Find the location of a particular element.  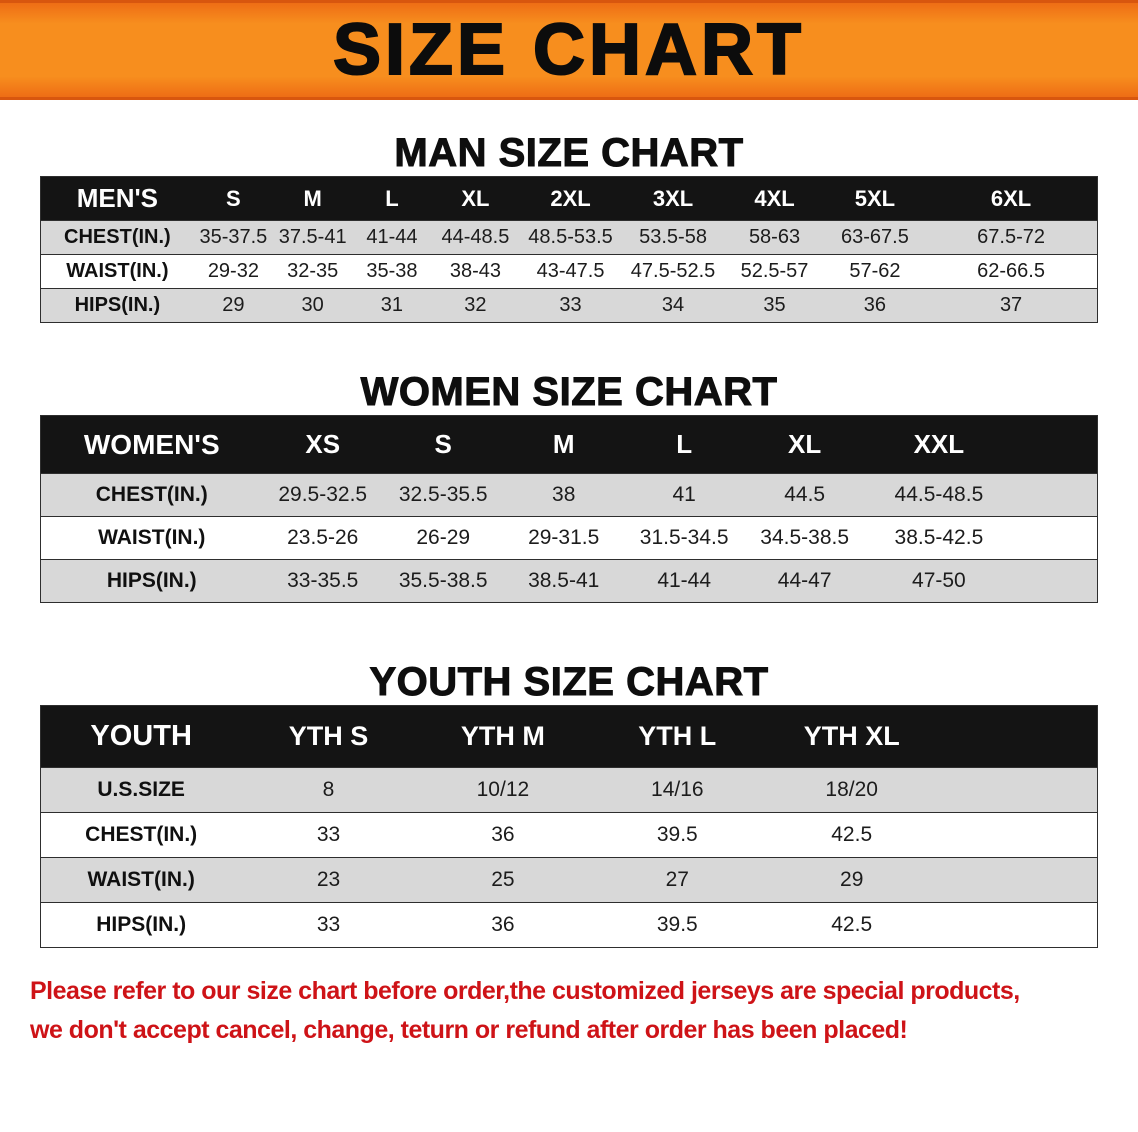

size-cell: 62-66.5 is located at coordinates (1011, 271).